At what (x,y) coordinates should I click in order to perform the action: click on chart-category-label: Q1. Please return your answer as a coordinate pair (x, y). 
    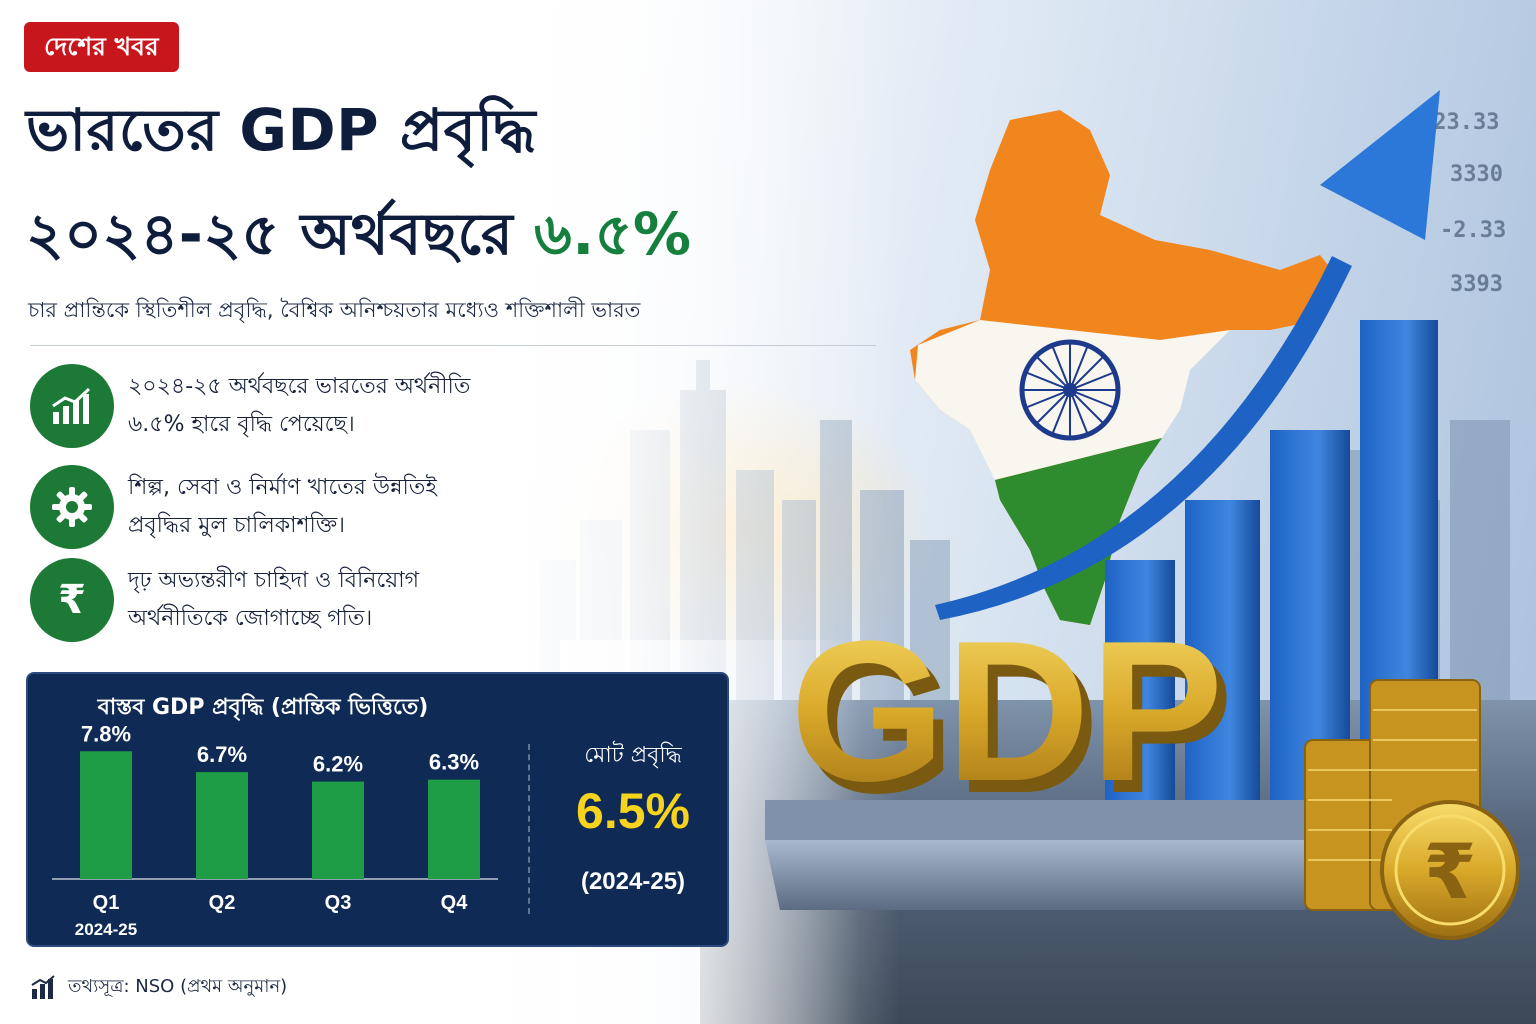
    Looking at the image, I should click on (106, 903).